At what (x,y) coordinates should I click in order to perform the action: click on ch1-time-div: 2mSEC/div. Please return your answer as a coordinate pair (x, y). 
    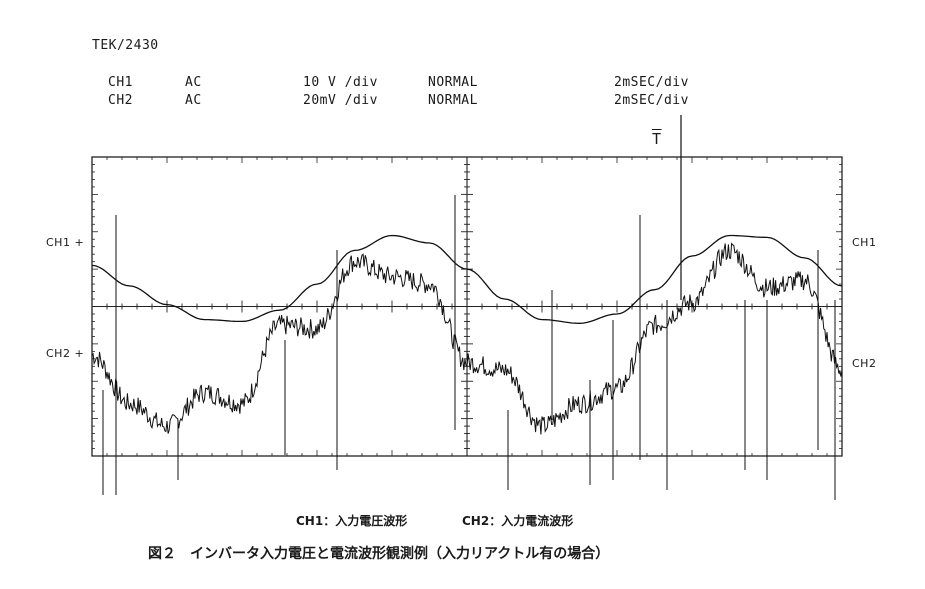
    Looking at the image, I should click on (651, 82).